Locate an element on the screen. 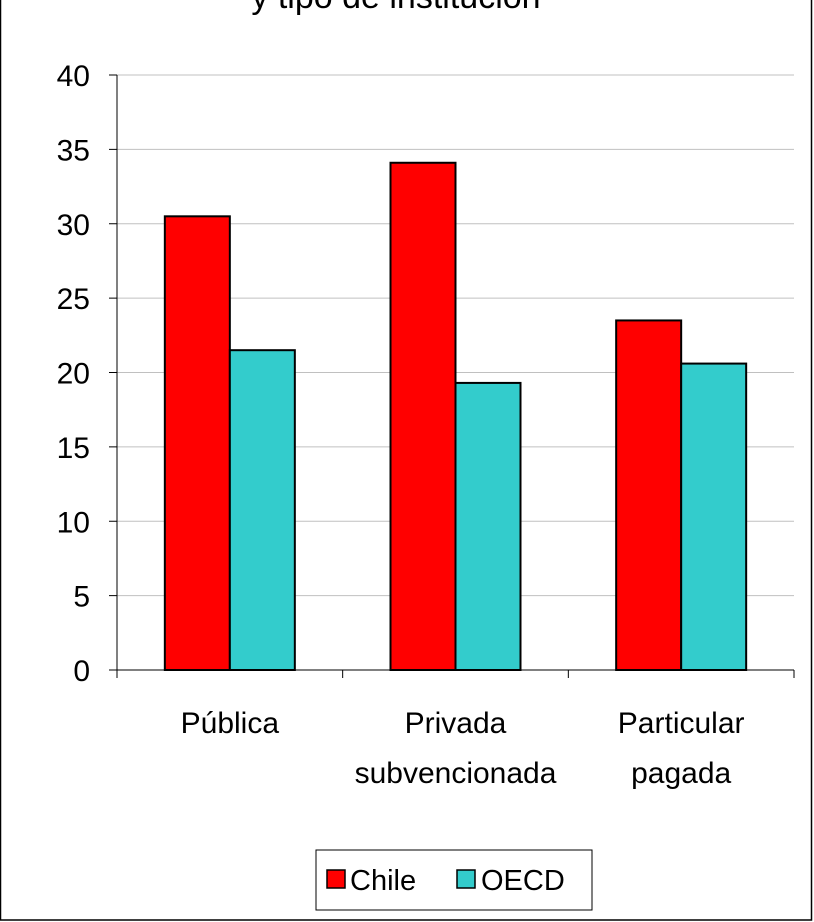  y-tick-labels: 0 5 10 15 20 25 30 35 40 is located at coordinates (73, 374).